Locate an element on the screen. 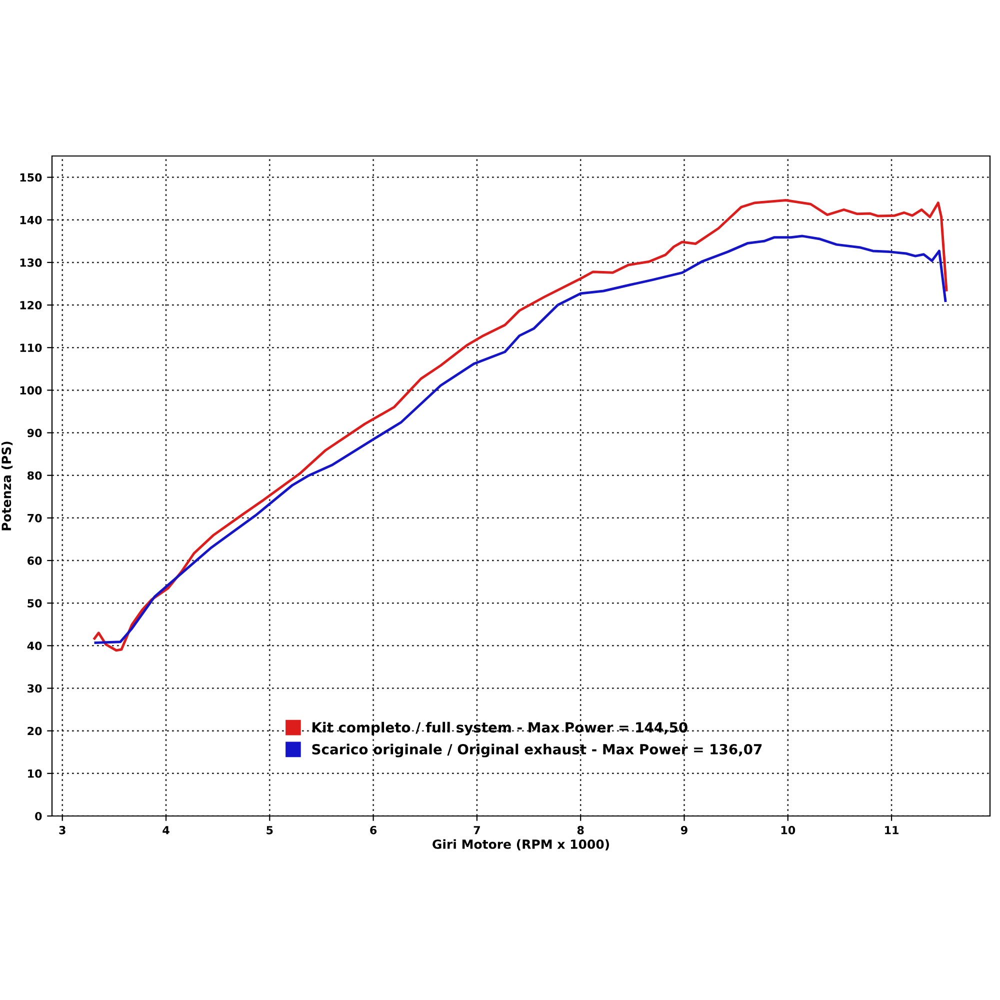  x-tick-label: 7 is located at coordinates (477, 830).